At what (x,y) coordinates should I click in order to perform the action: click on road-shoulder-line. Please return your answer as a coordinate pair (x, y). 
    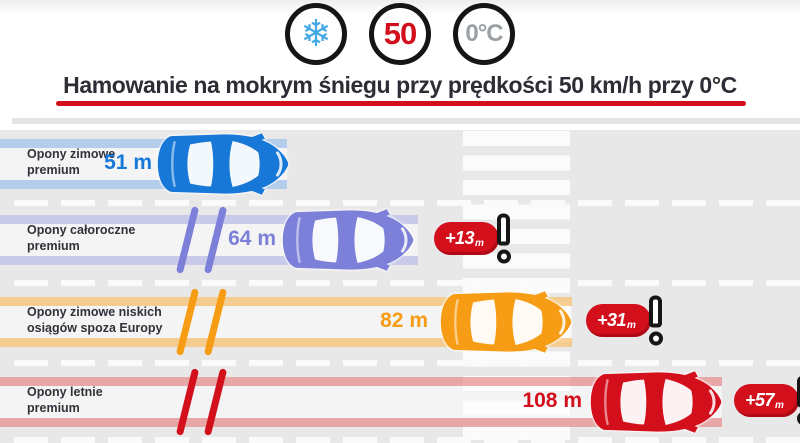
    Looking at the image, I should click on (406, 121).